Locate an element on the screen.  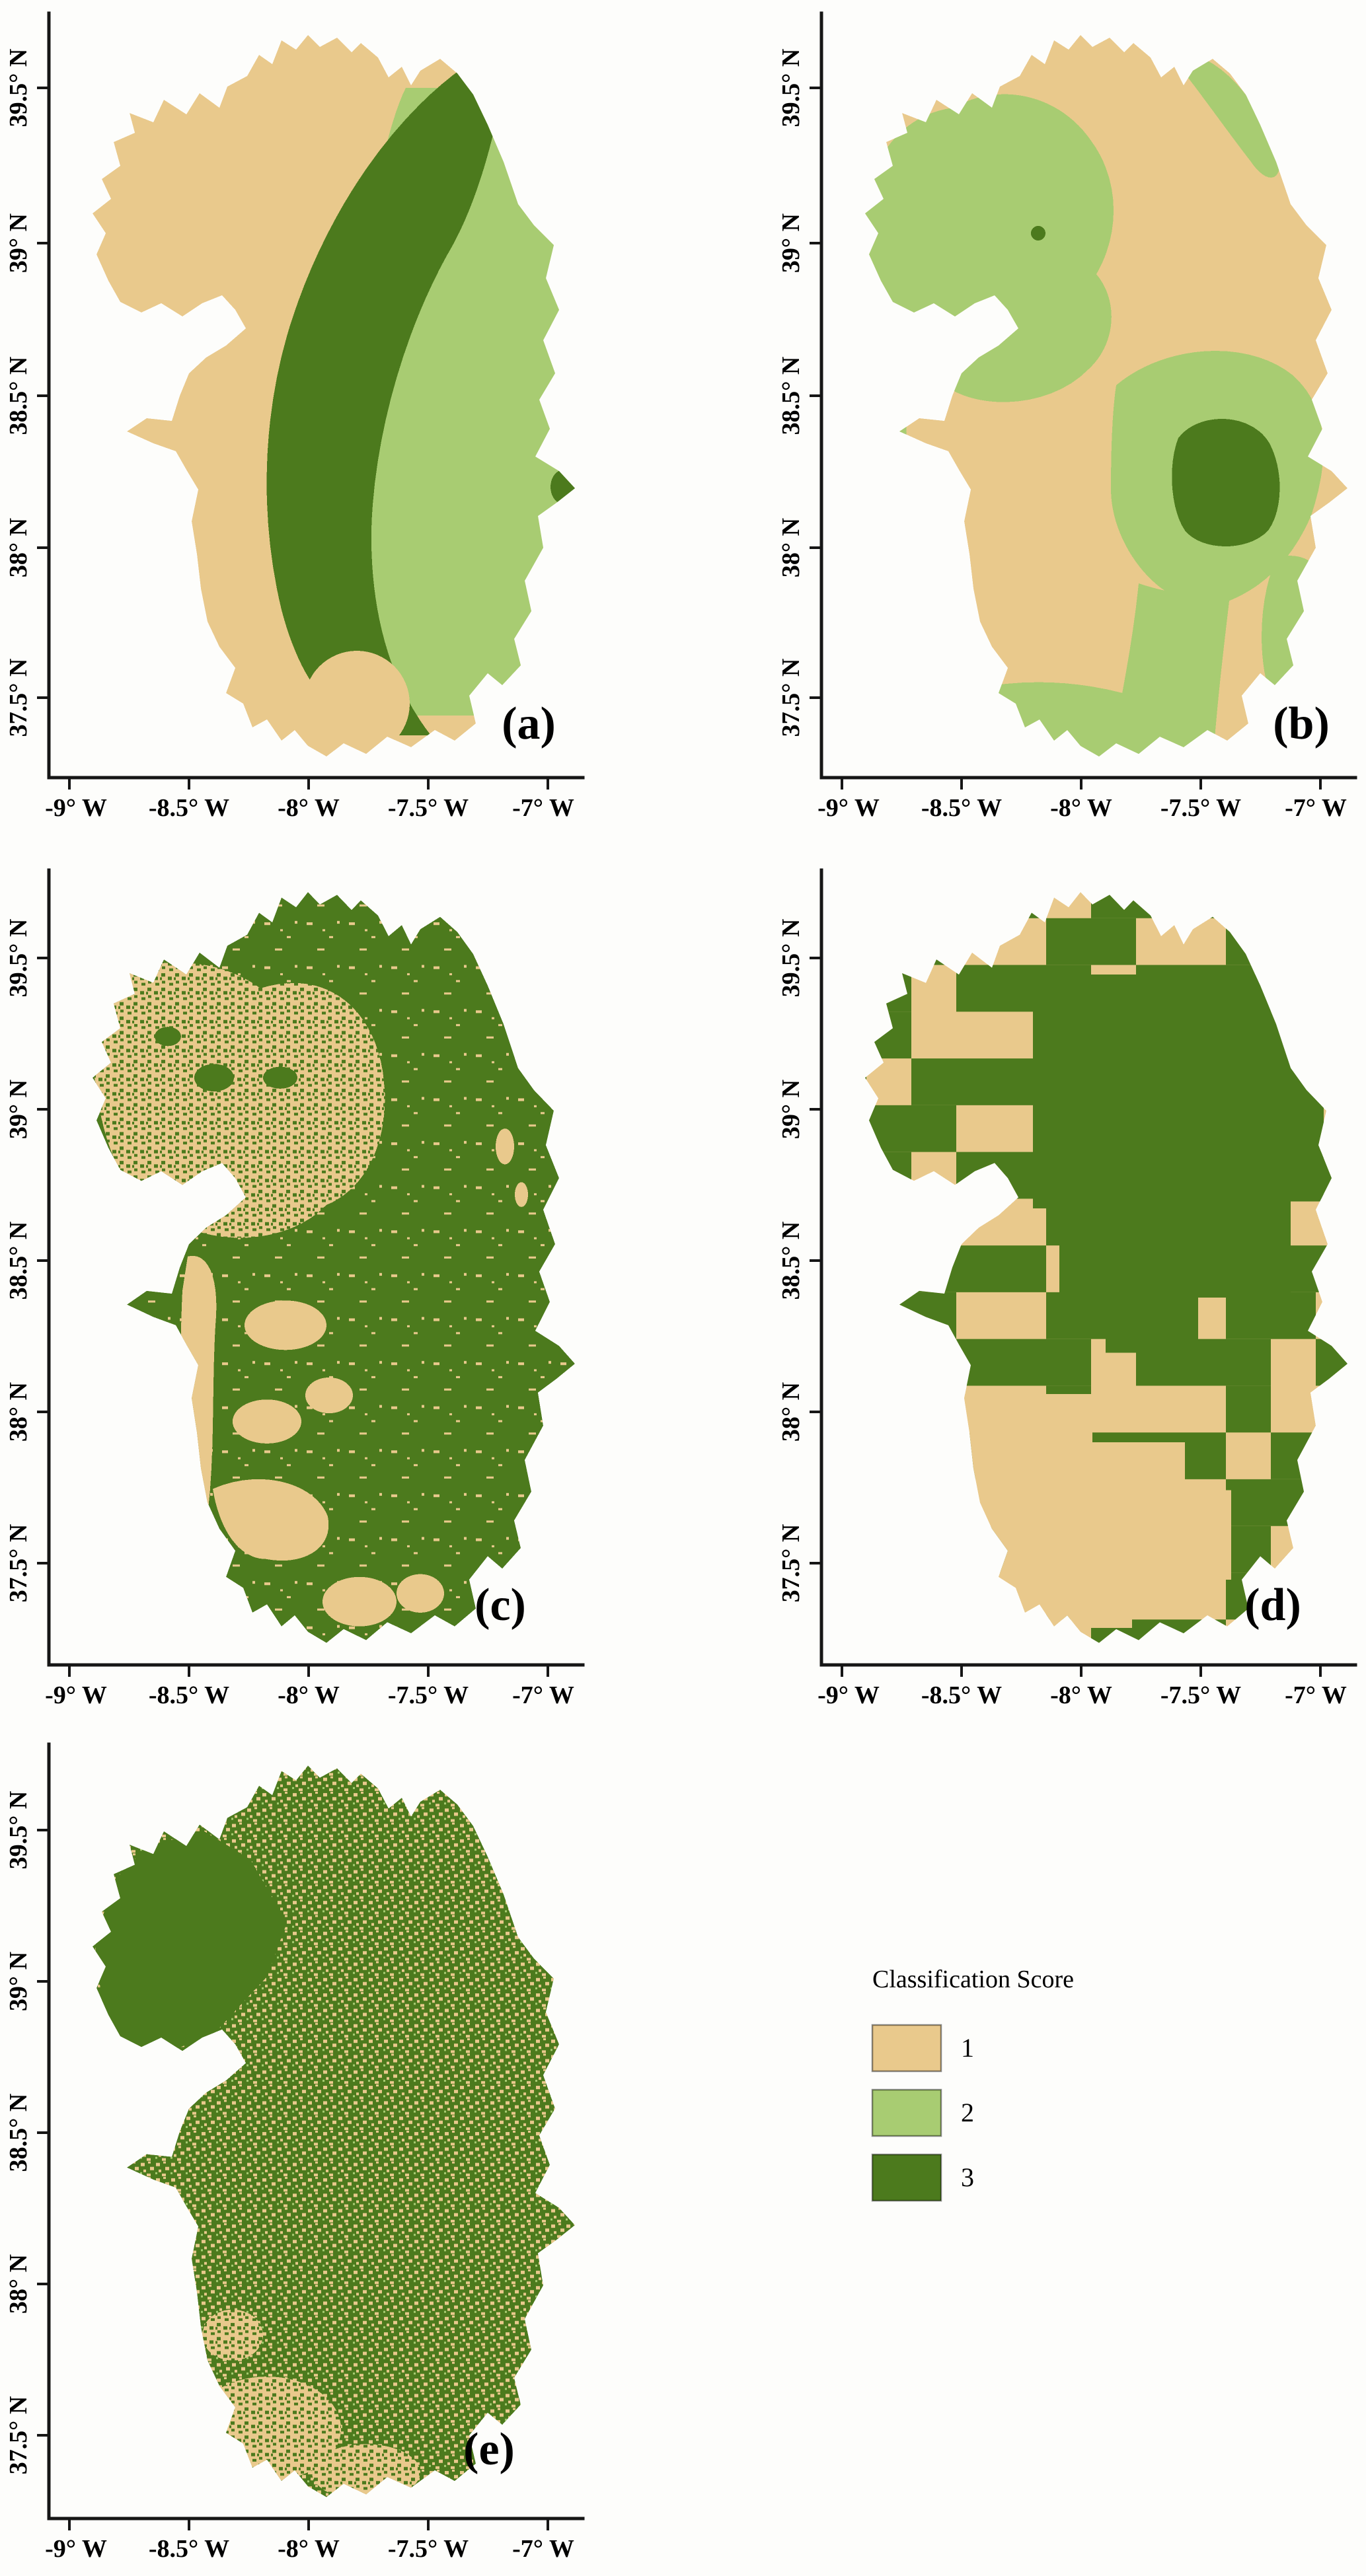
score2-west-strip-b is located at coordinates (896, 444).